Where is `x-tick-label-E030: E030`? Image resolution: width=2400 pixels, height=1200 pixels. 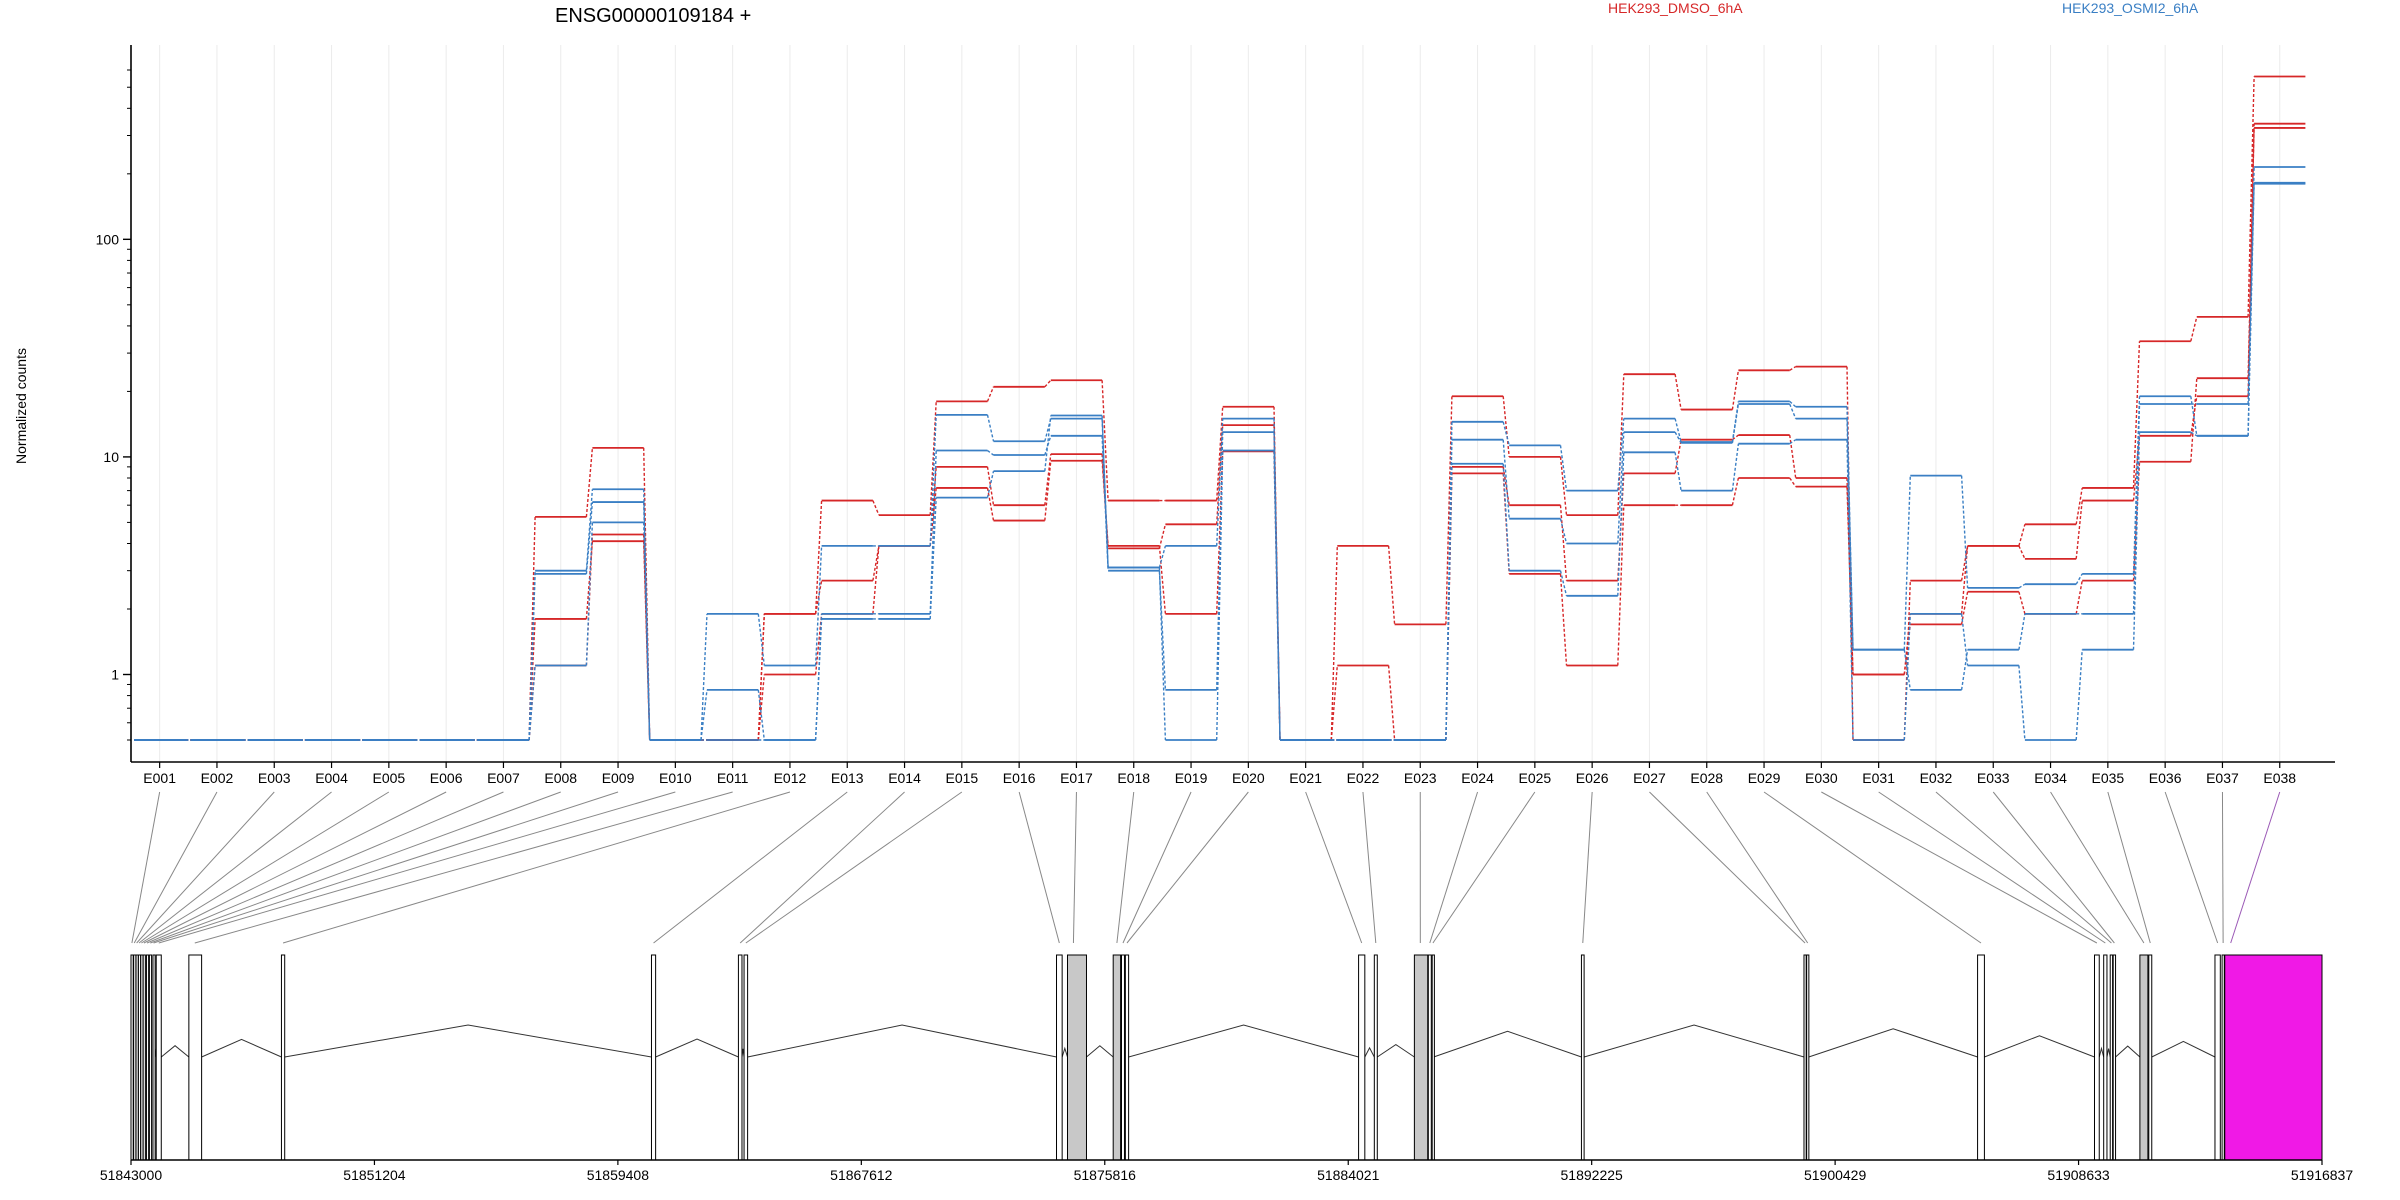
x-tick-label-E030: E030 is located at coordinates (1821, 778).